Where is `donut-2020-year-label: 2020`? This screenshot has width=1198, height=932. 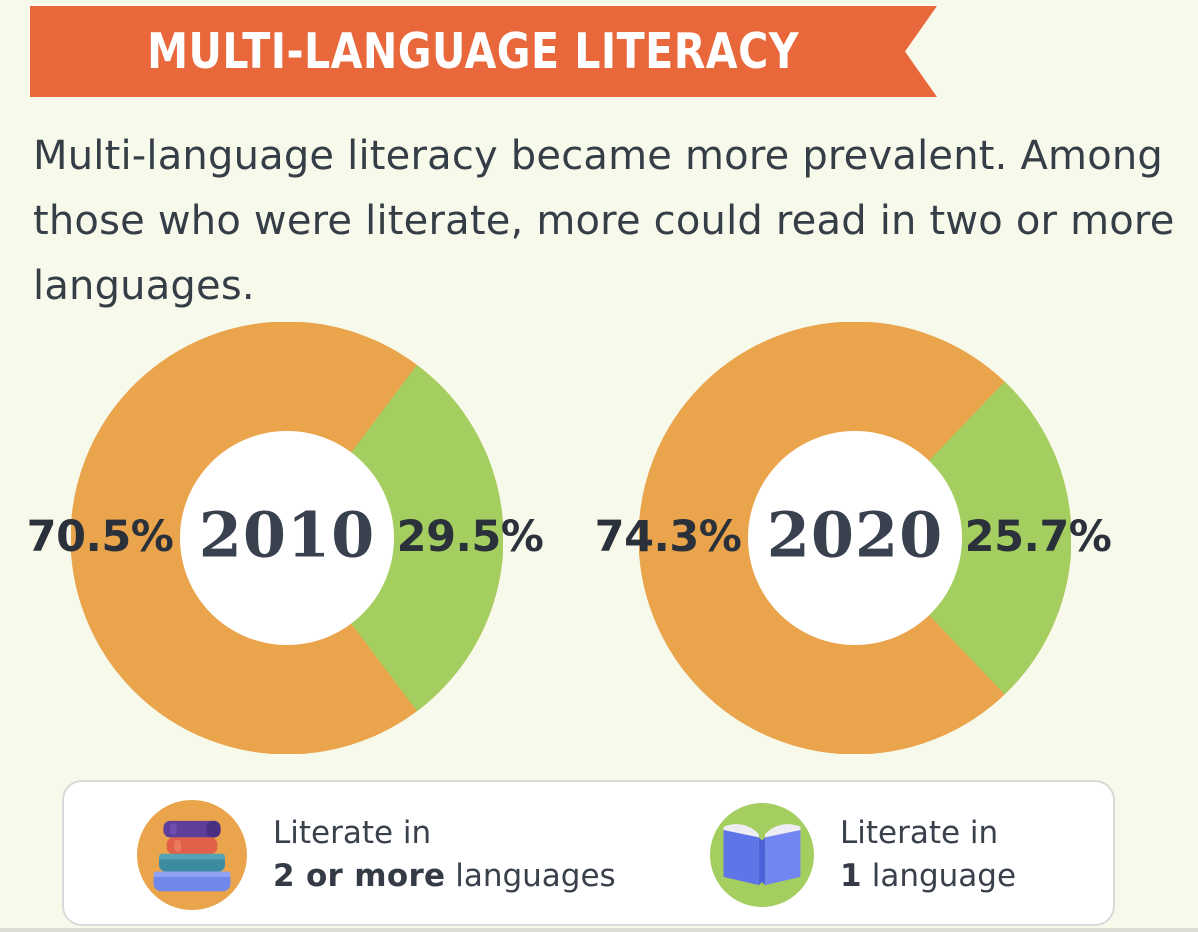 donut-2020-year-label: 2020 is located at coordinates (855, 535).